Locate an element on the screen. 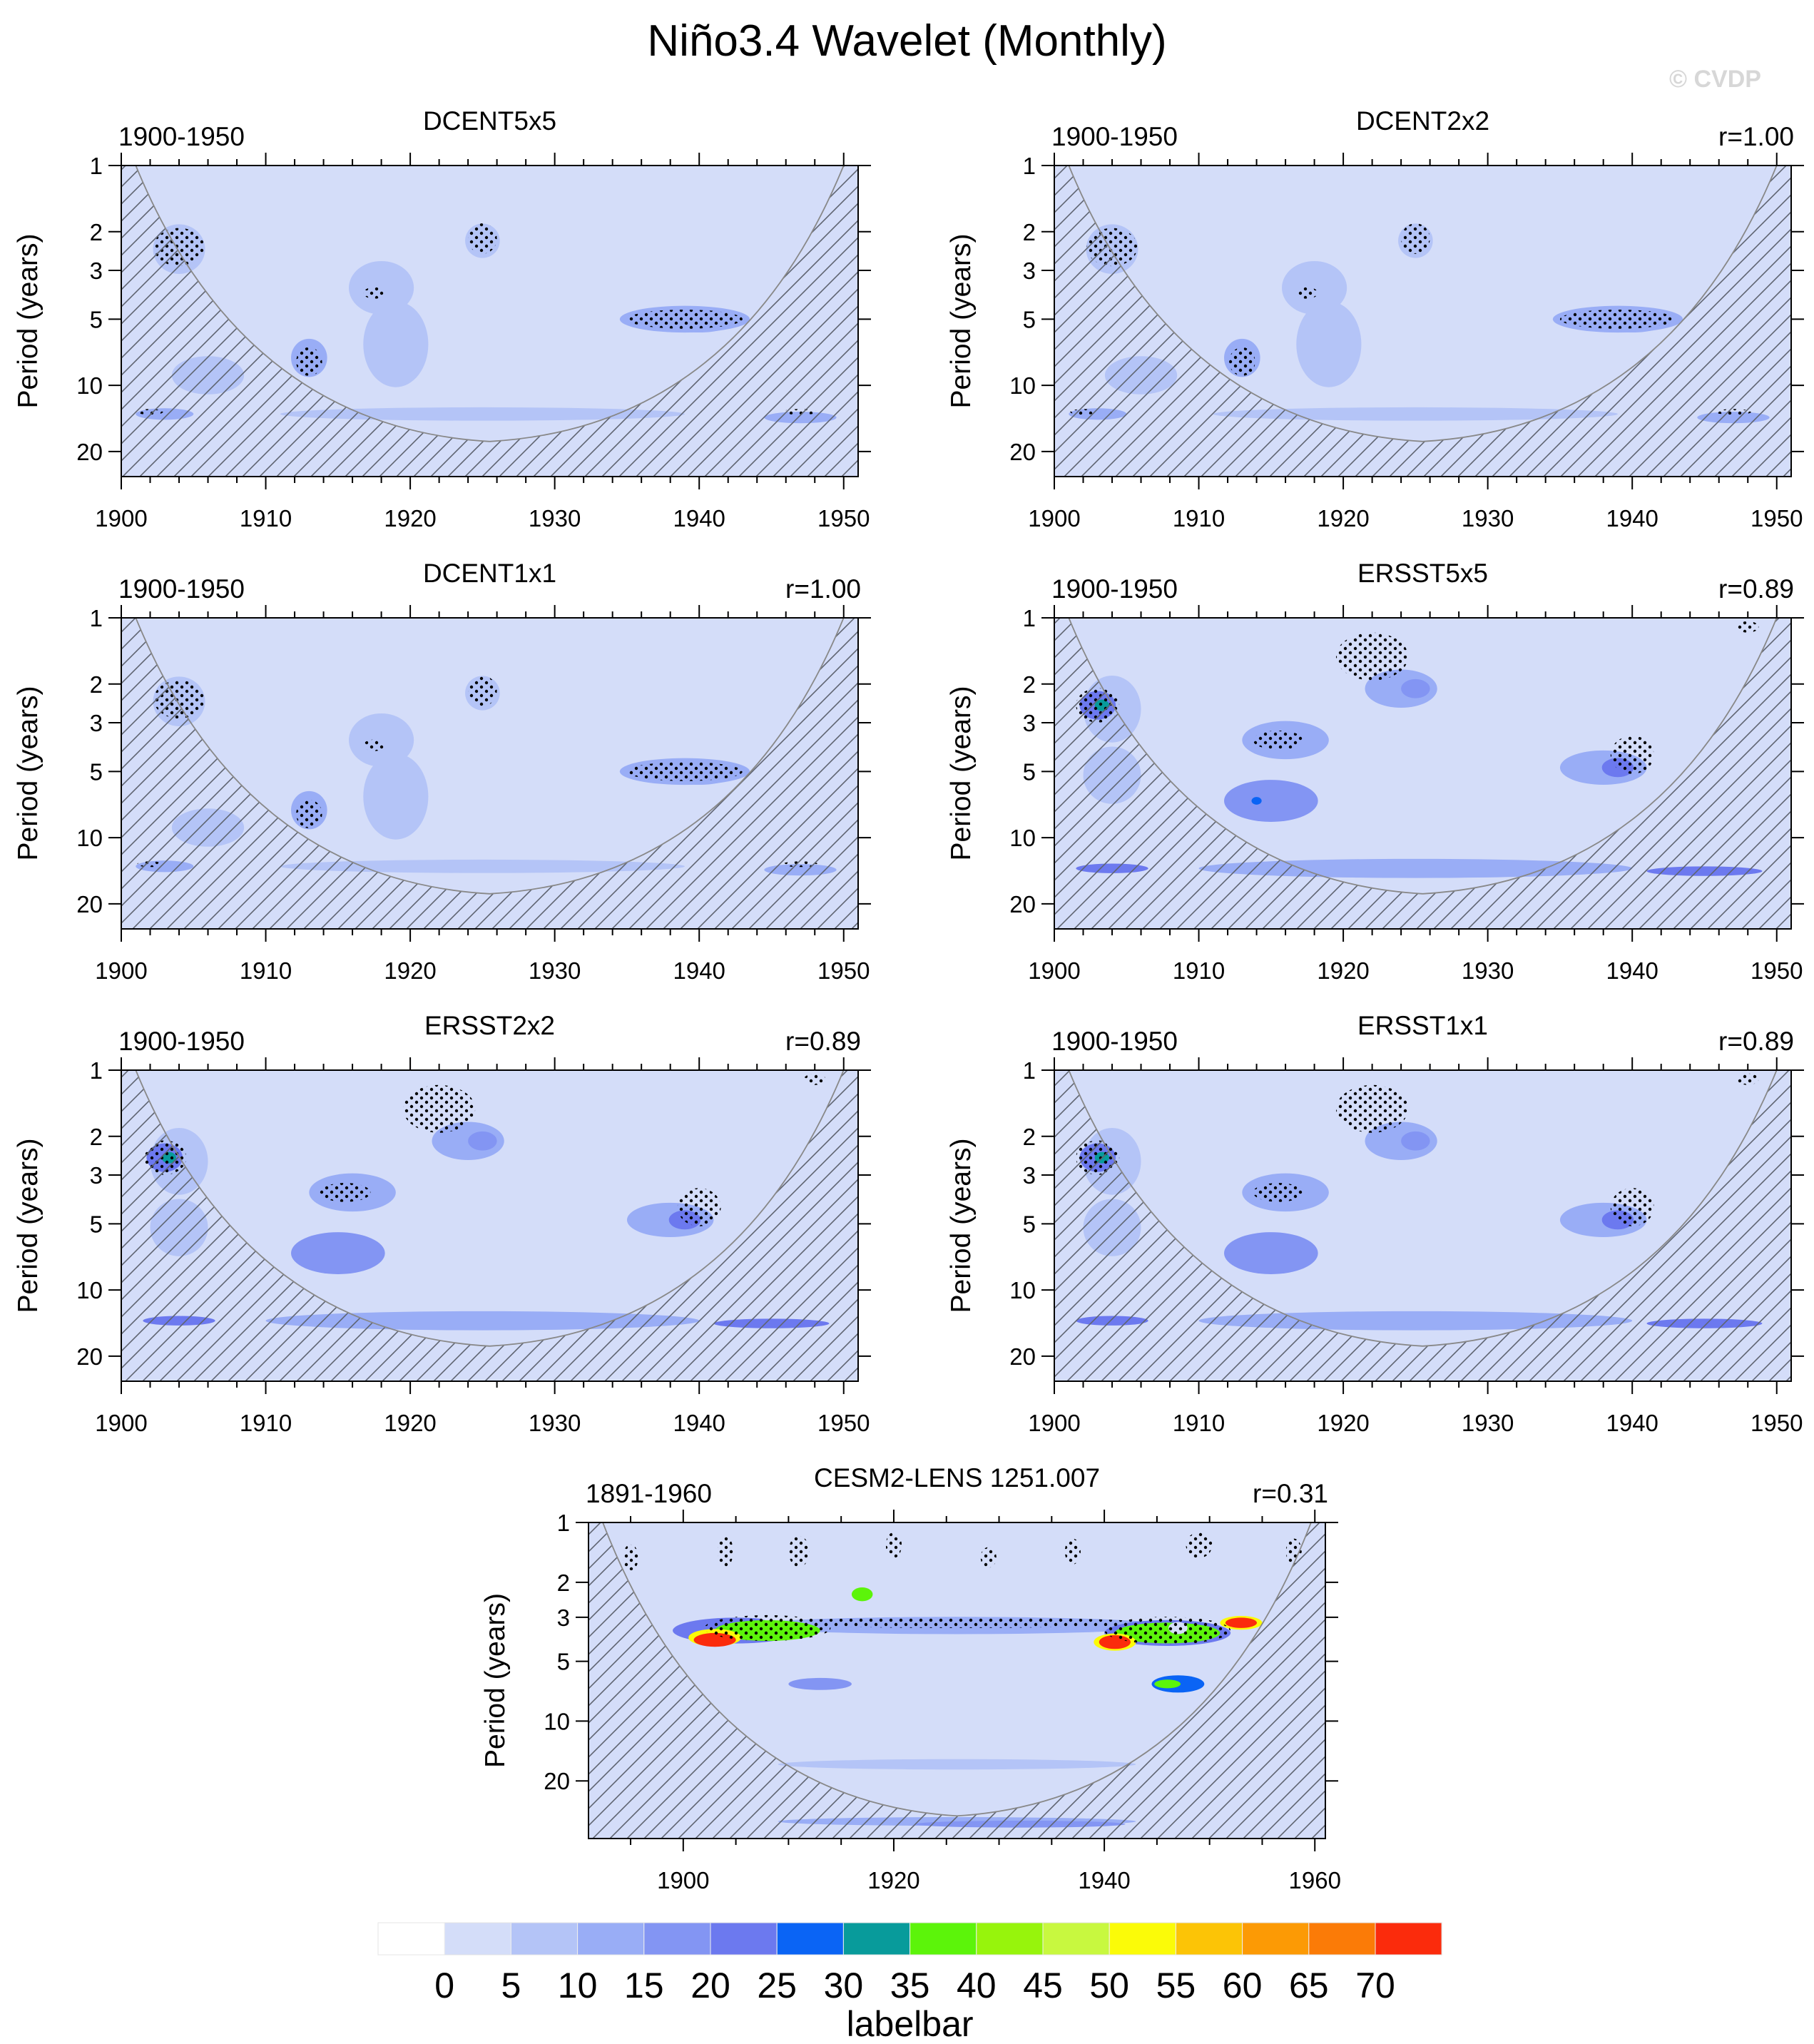 This screenshot has width=1814, height=2044. panel-title: DCENT1x1 is located at coordinates (489, 573).